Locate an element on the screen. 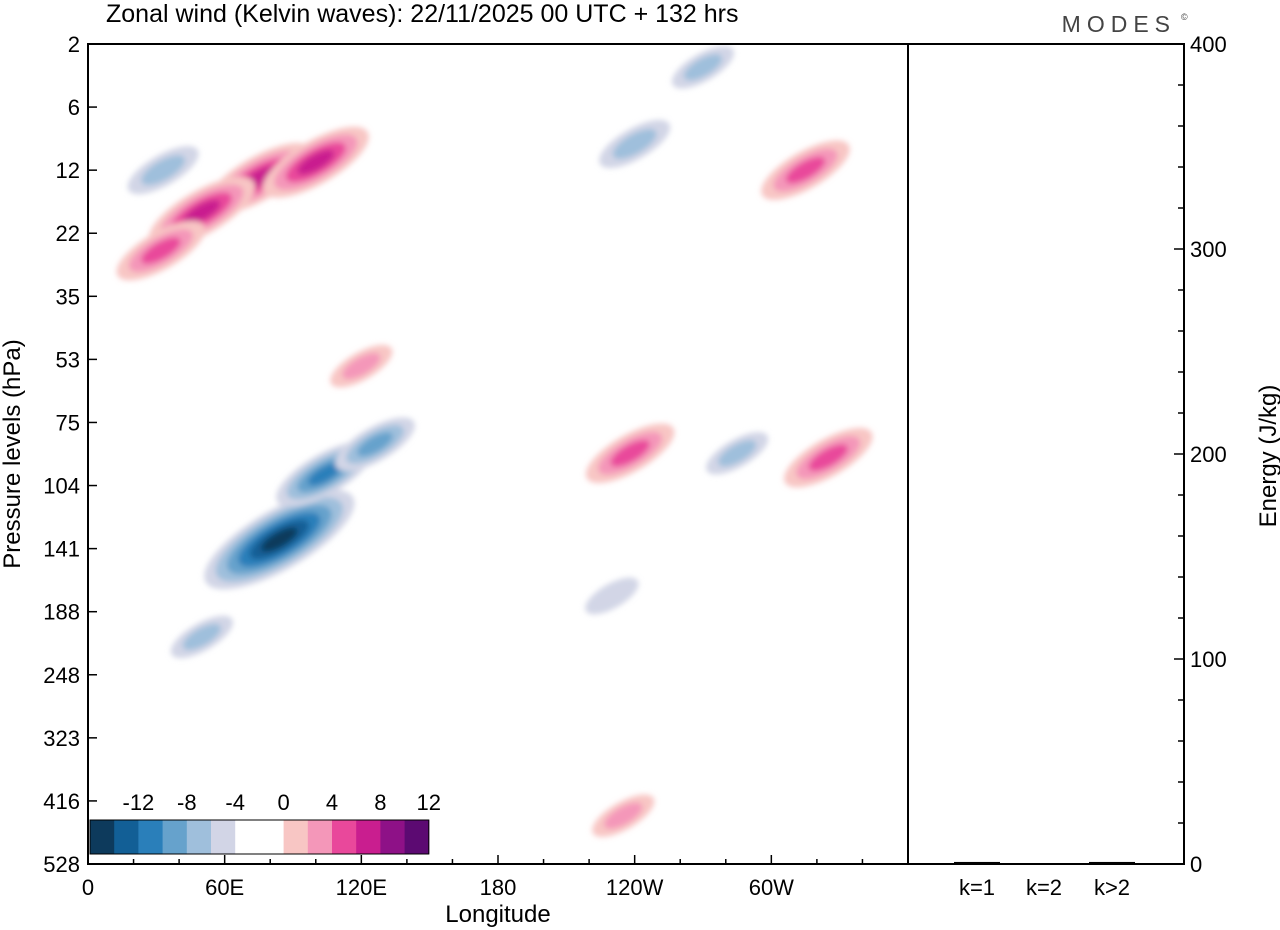 This screenshot has height=930, width=1280. y-tick-label: 188 is located at coordinates (61, 612).